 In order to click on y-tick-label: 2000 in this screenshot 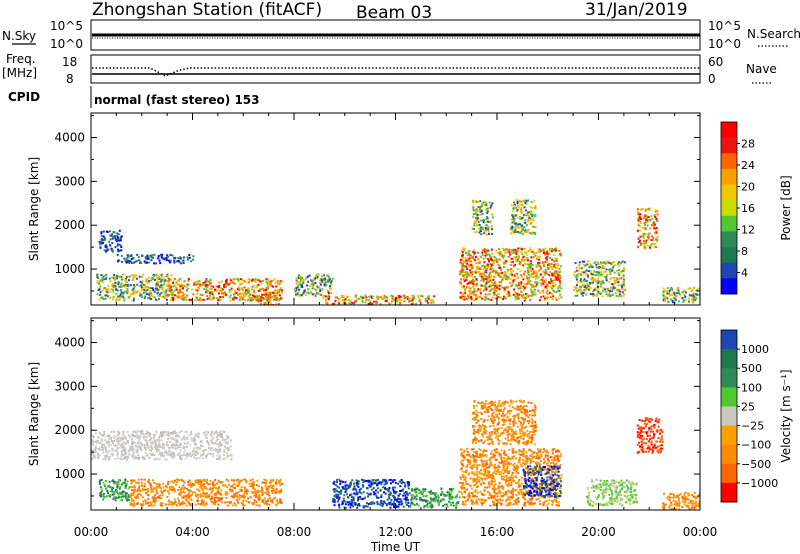, I will do `click(69, 225)`.